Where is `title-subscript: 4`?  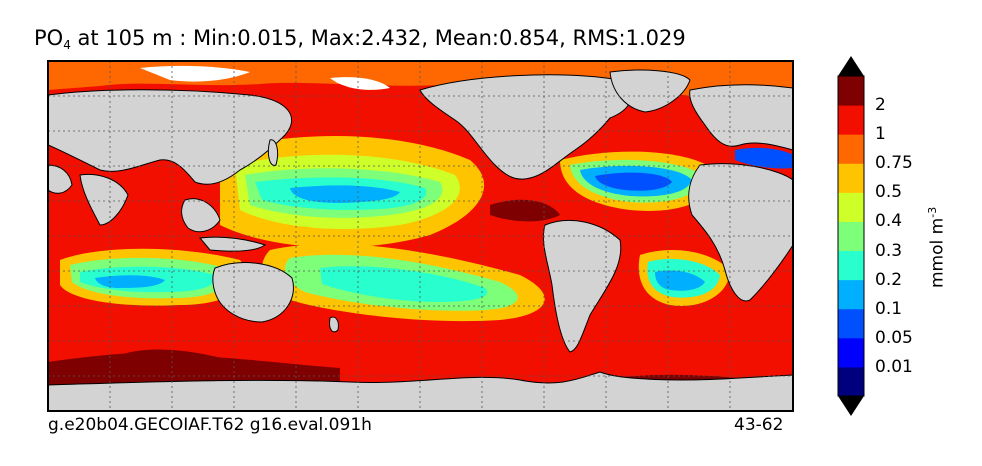 title-subscript: 4 is located at coordinates (67, 45).